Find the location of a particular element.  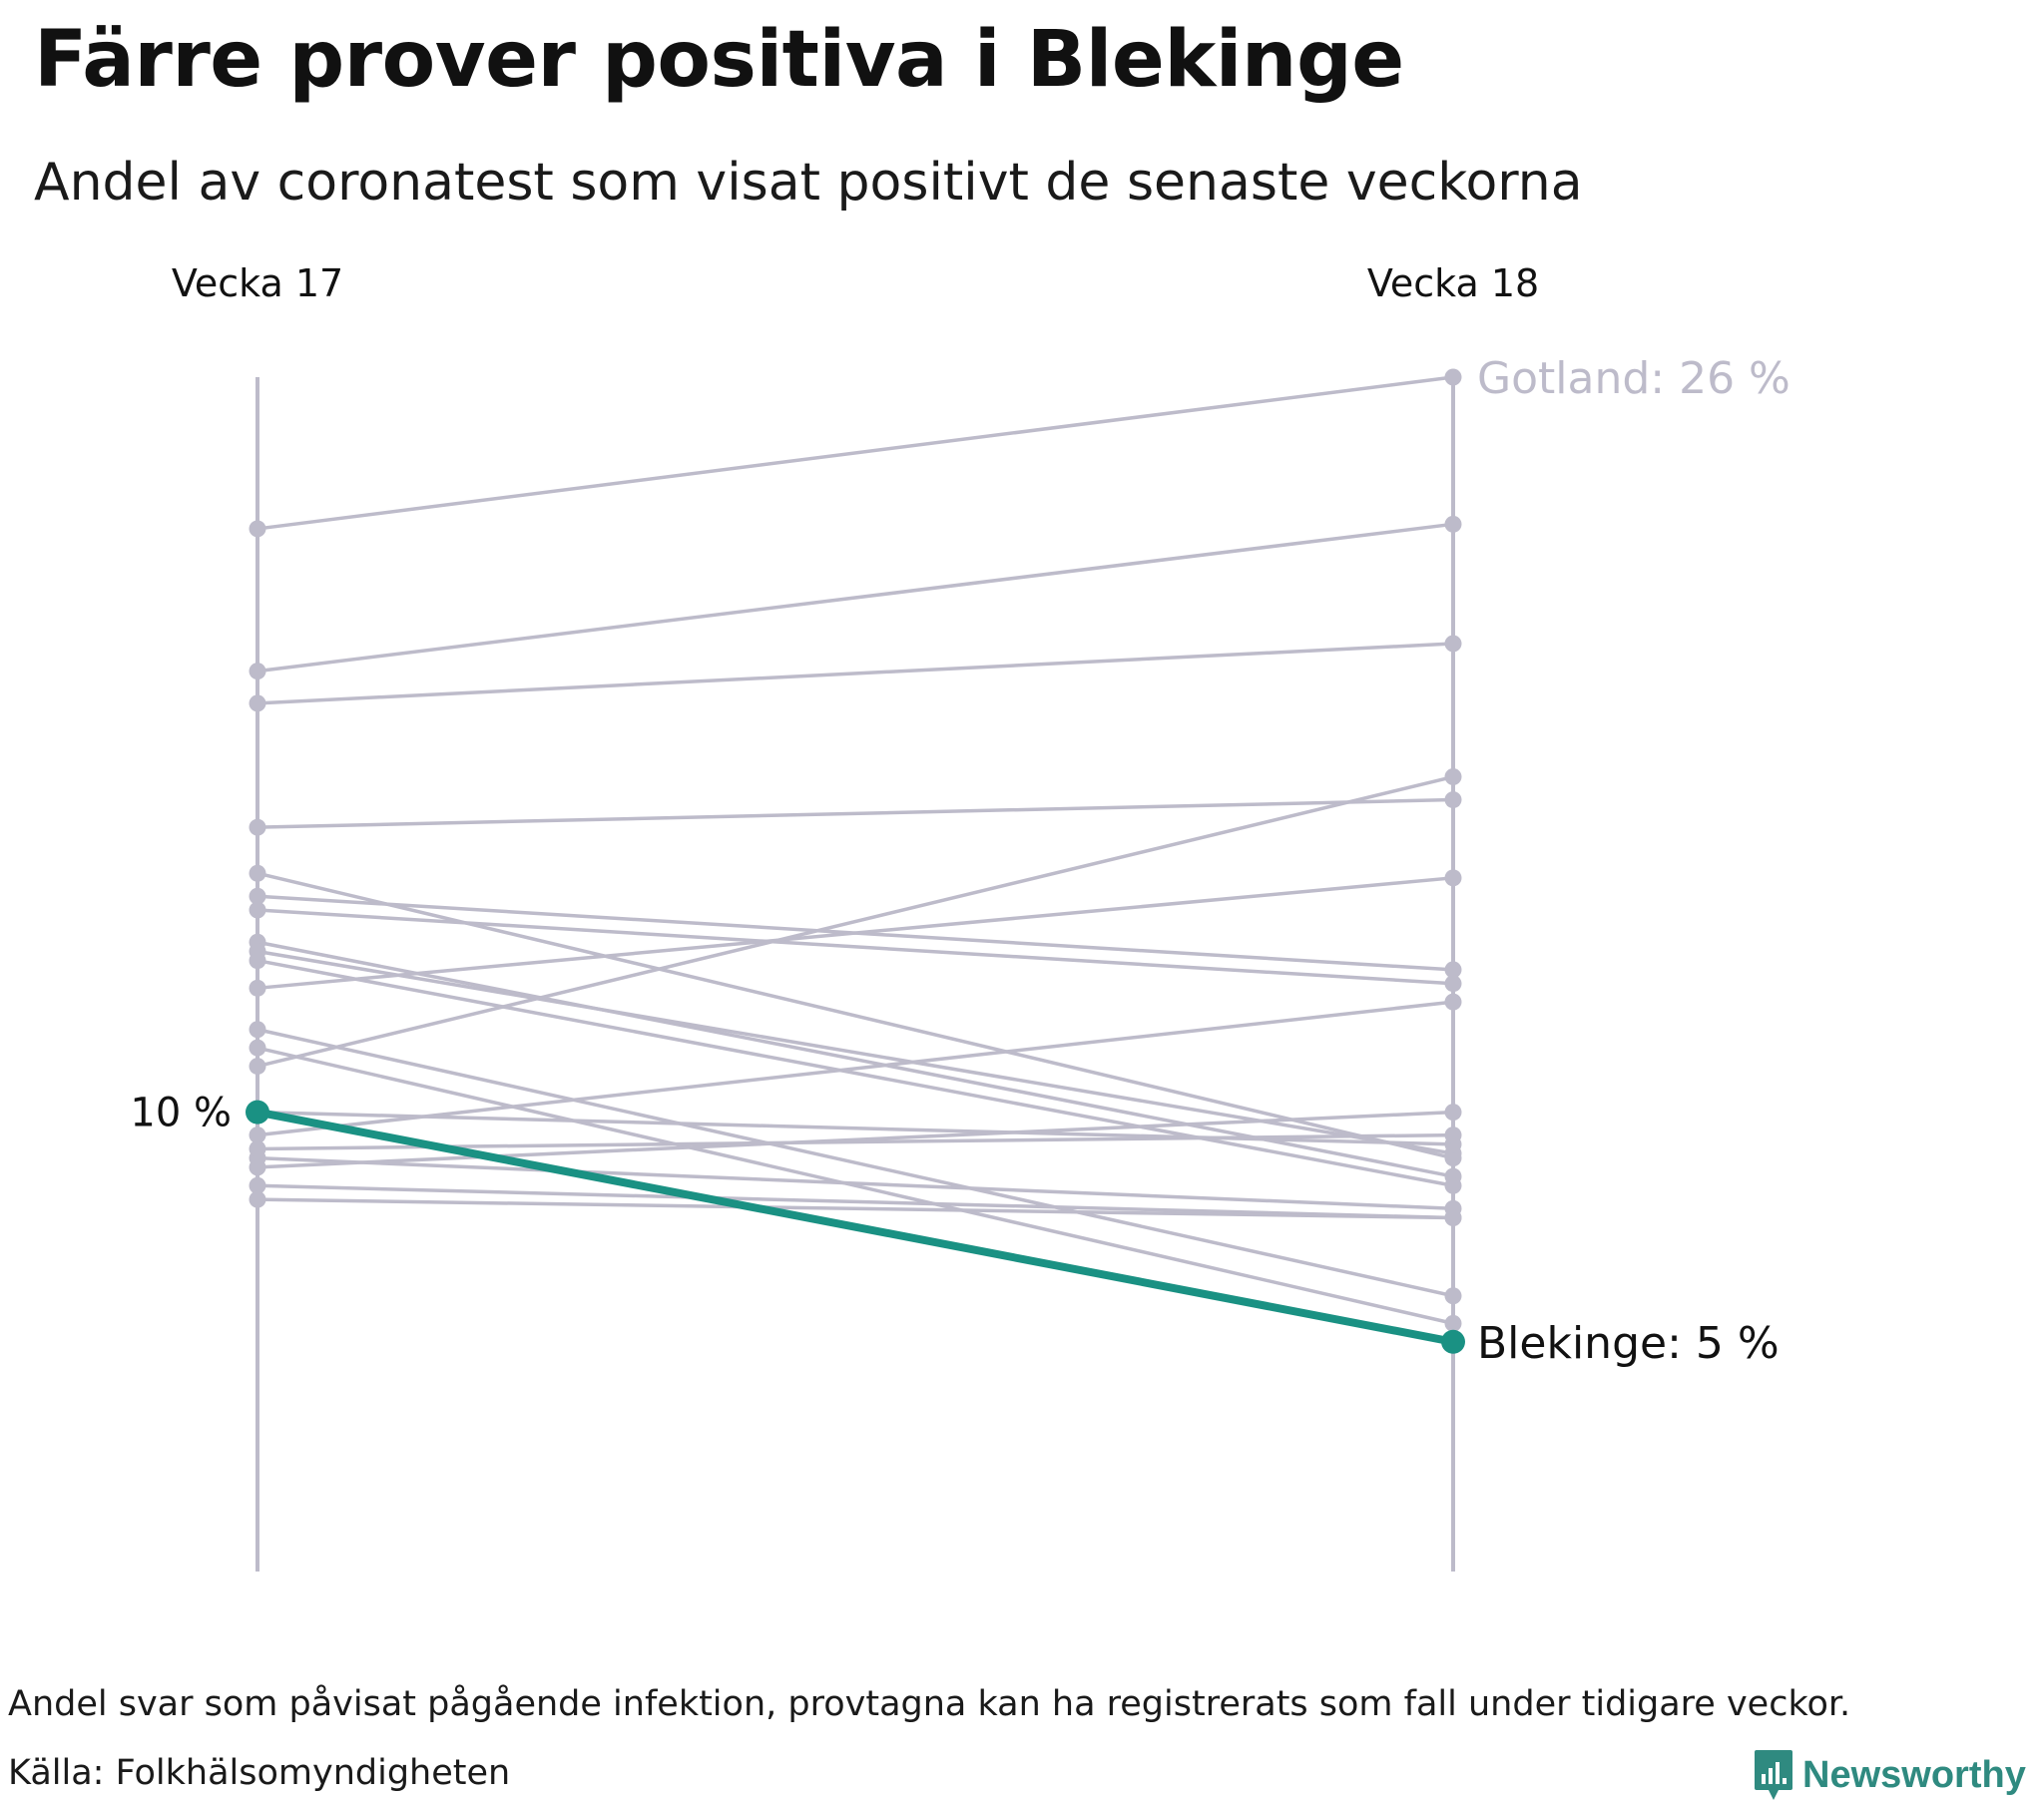

end-label-gotland: Gotland: 26 % is located at coordinates (1633, 378).